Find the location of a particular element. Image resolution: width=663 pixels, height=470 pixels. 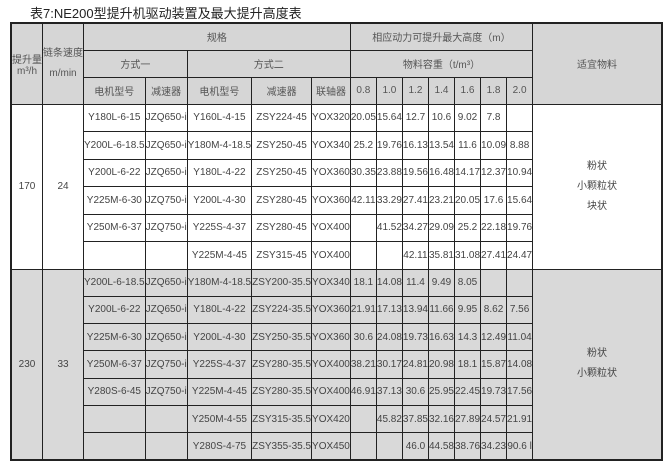

table-cell: YOX340 is located at coordinates (331, 145).